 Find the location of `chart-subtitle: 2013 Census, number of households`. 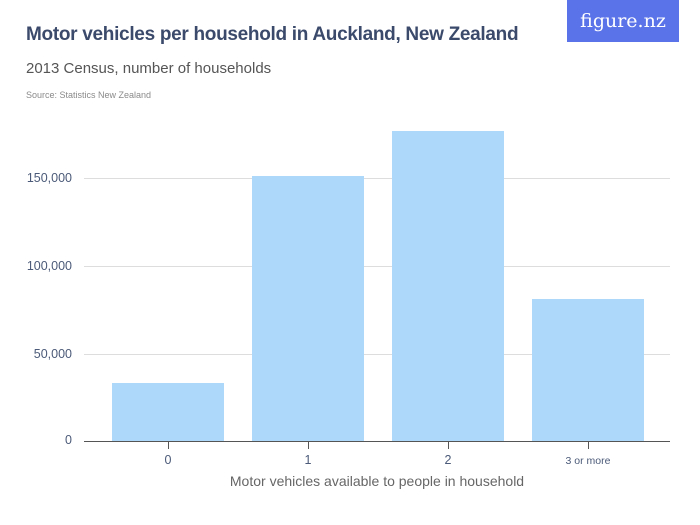

chart-subtitle: 2013 Census, number of households is located at coordinates (149, 68).